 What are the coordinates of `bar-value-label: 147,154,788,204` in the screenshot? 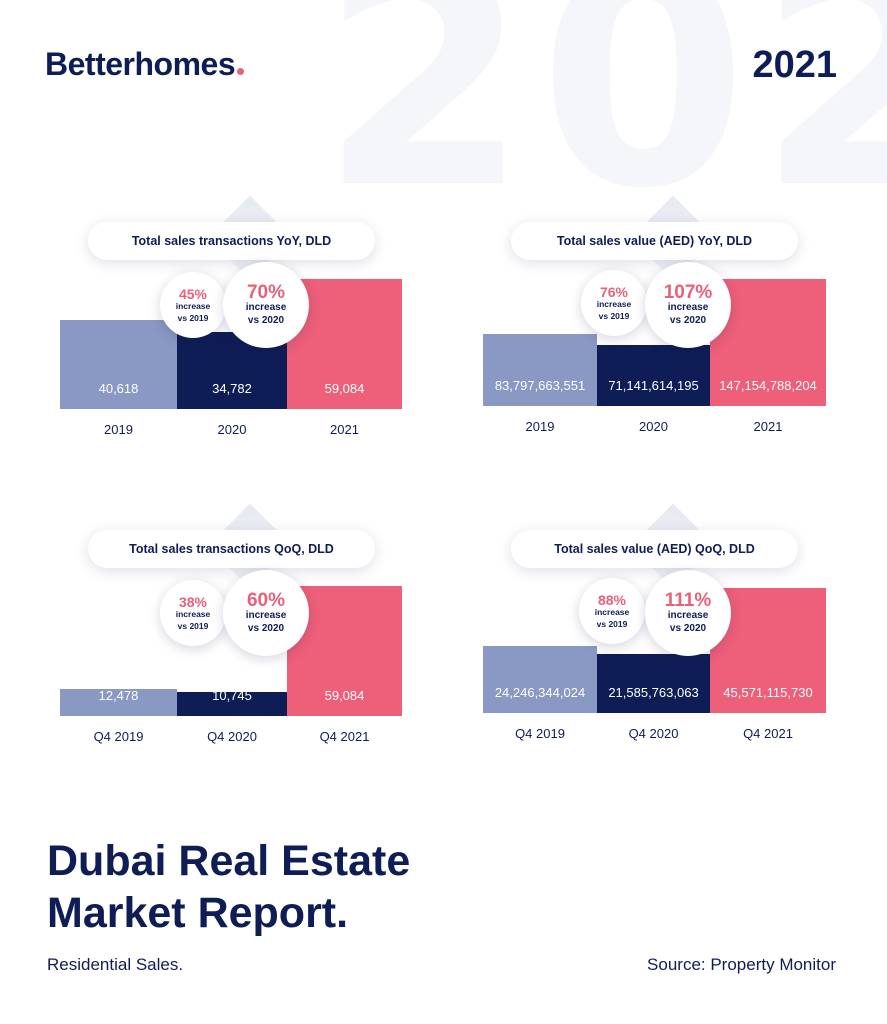 It's located at (768, 385).